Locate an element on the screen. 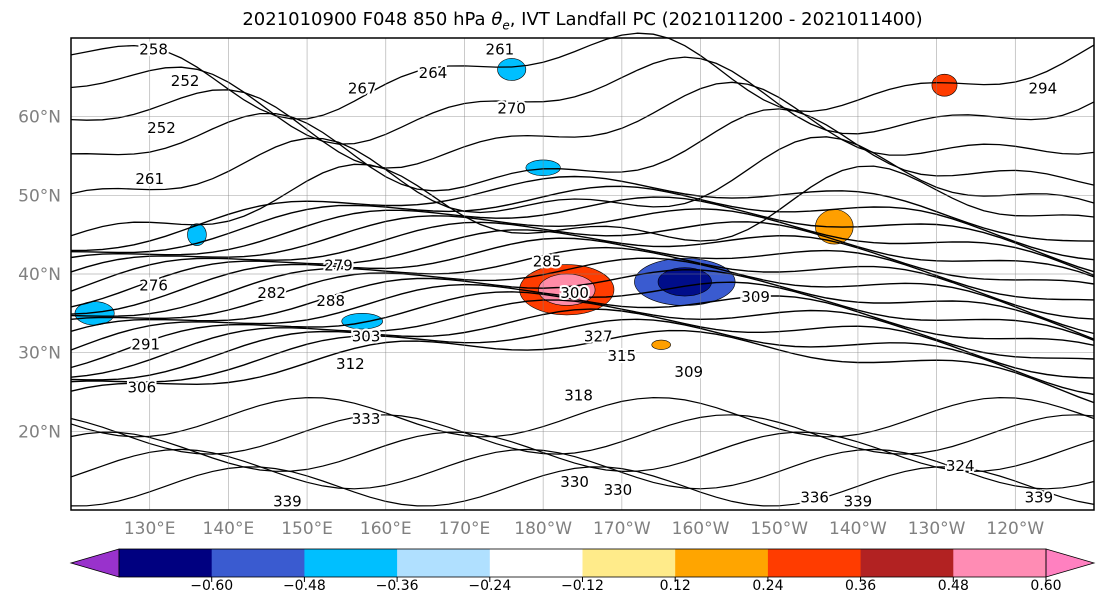 The image size is (1105, 603). colorbar-tick-label: −0.60 is located at coordinates (211, 586).